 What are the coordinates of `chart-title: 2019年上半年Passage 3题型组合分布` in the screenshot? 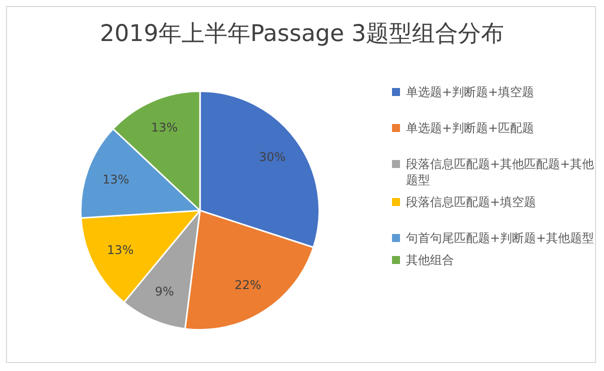 It's located at (302, 34).